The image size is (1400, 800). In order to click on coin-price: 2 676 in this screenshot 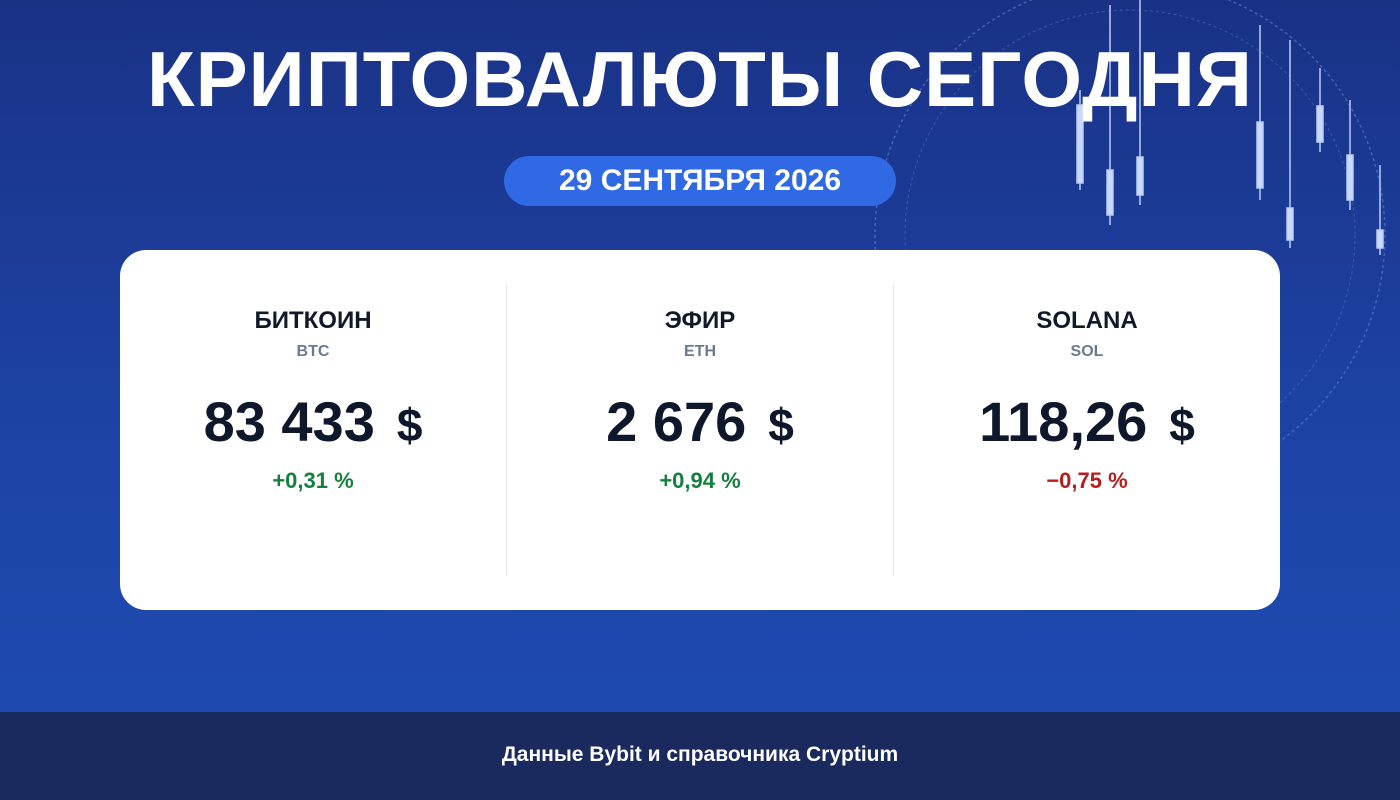, I will do `click(676, 421)`.